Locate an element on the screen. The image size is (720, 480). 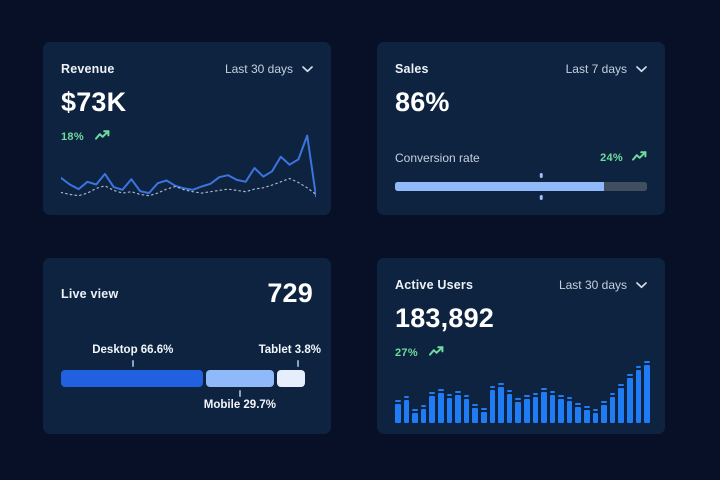
active-users-card: Active Users Last 30 days 183,892 27% is located at coordinates (521, 346).